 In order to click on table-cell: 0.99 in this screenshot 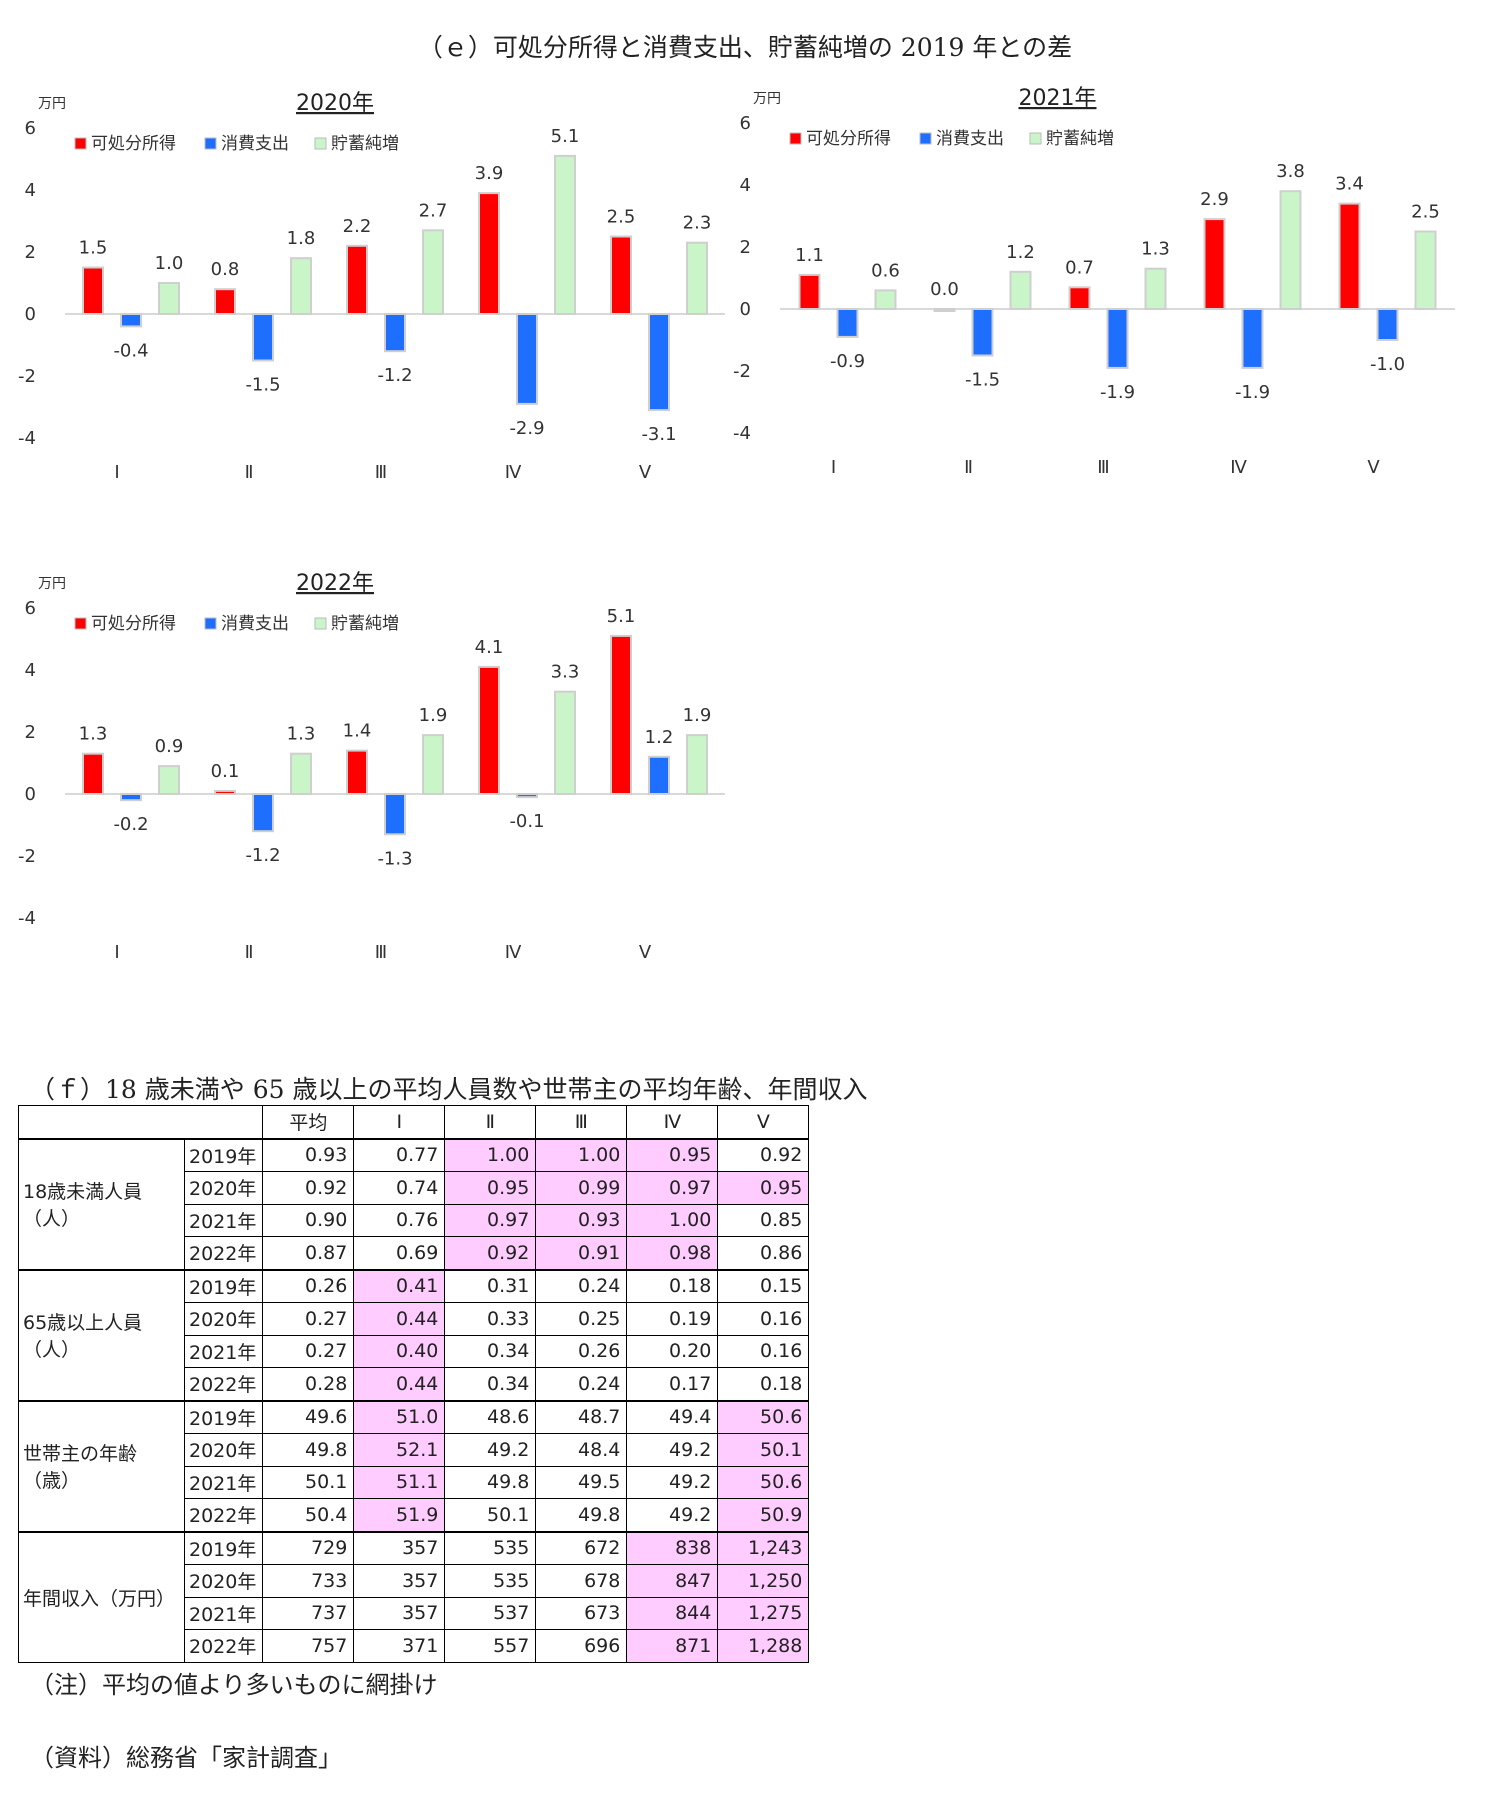, I will do `click(581, 1188)`.